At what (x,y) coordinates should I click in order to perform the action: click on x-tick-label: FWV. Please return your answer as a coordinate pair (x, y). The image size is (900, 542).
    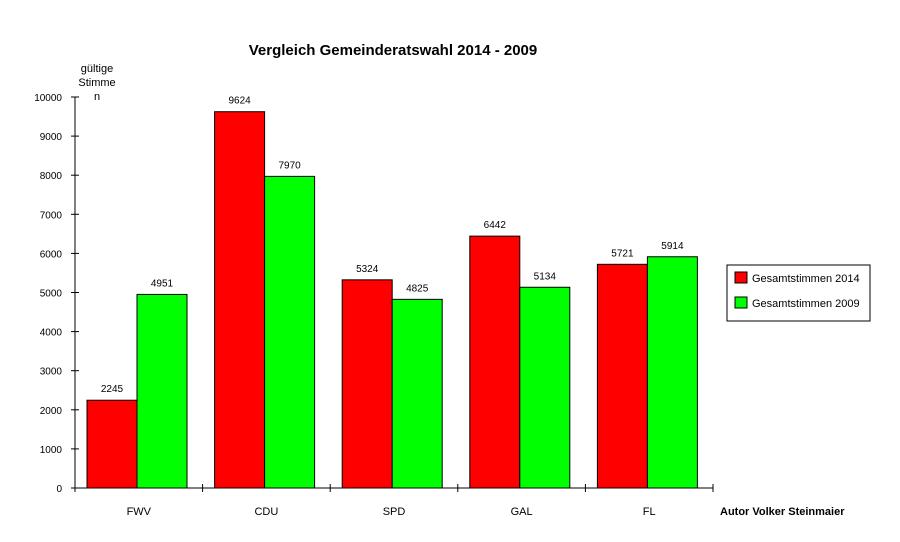
    Looking at the image, I should click on (139, 512).